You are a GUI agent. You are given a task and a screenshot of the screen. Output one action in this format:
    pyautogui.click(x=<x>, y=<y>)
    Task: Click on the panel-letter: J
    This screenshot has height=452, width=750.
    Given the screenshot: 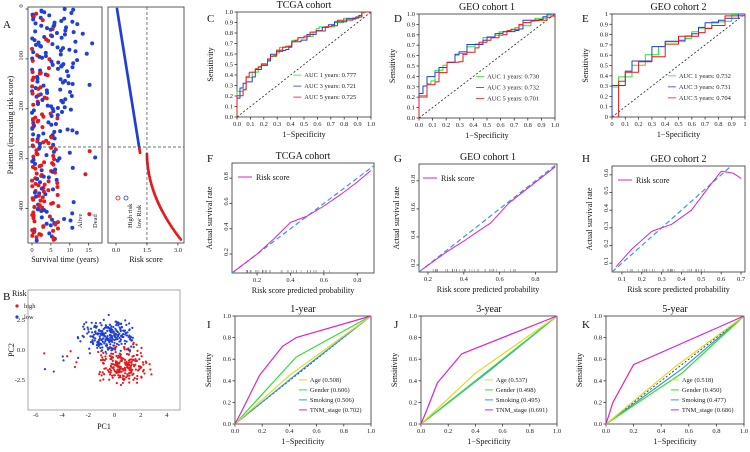 What is the action you would take?
    pyautogui.click(x=396, y=325)
    